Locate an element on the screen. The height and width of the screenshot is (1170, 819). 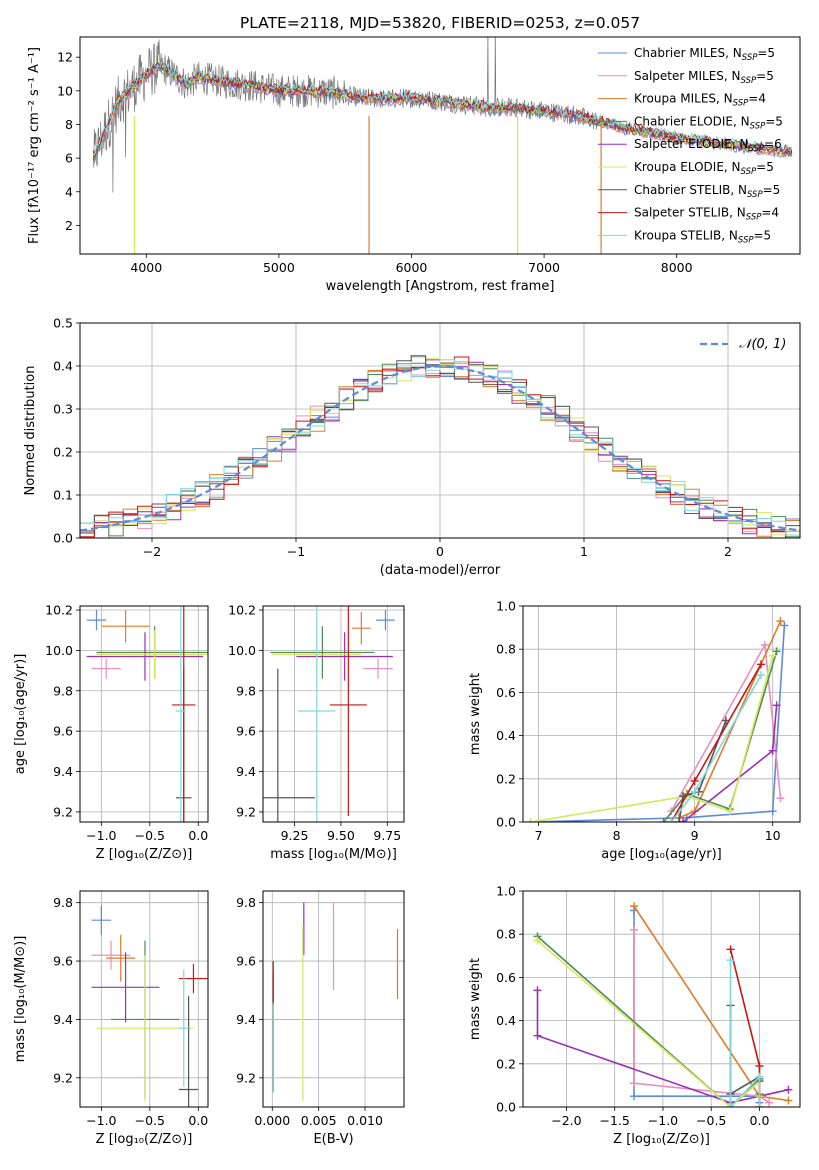
age-vs-z-xtick-label: −0.5 is located at coordinates (150, 835).